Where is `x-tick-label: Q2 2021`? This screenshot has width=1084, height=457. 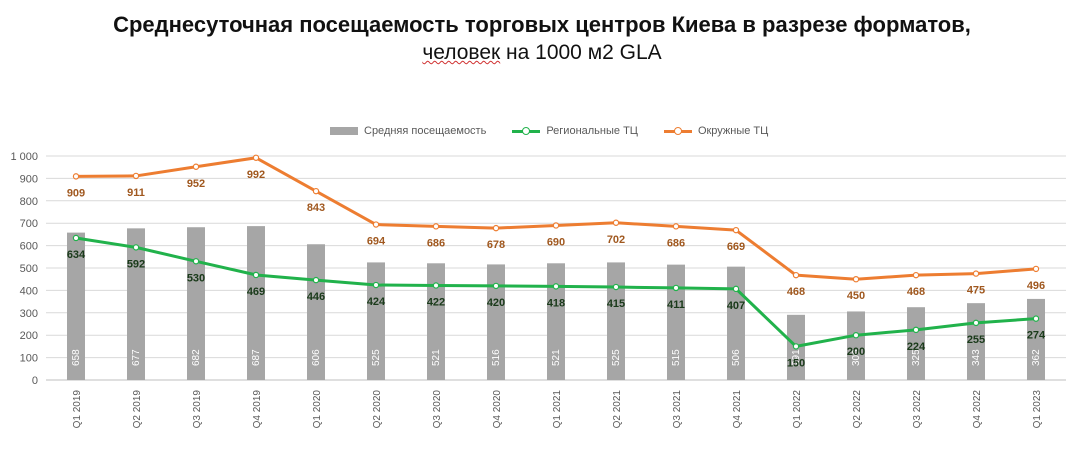 x-tick-label: Q2 2021 is located at coordinates (617, 409).